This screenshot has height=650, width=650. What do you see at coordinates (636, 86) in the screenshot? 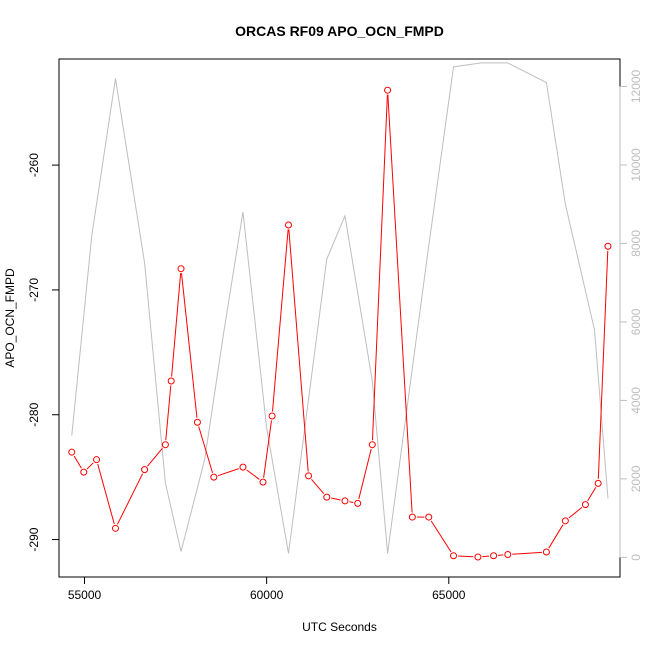
I see `y2-tick-label: 12000` at bounding box center [636, 86].